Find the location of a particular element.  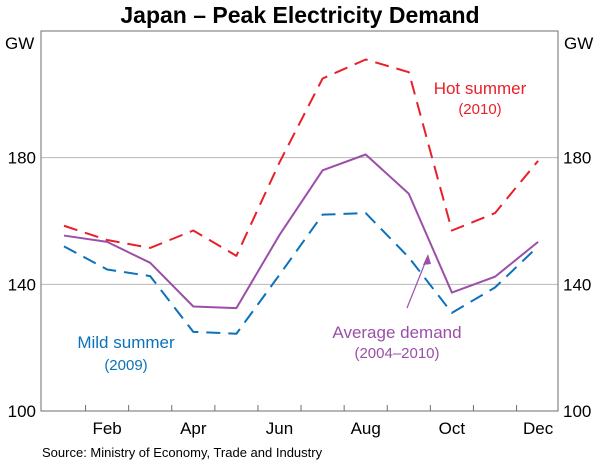

arrow-head-icon is located at coordinates (427, 259).